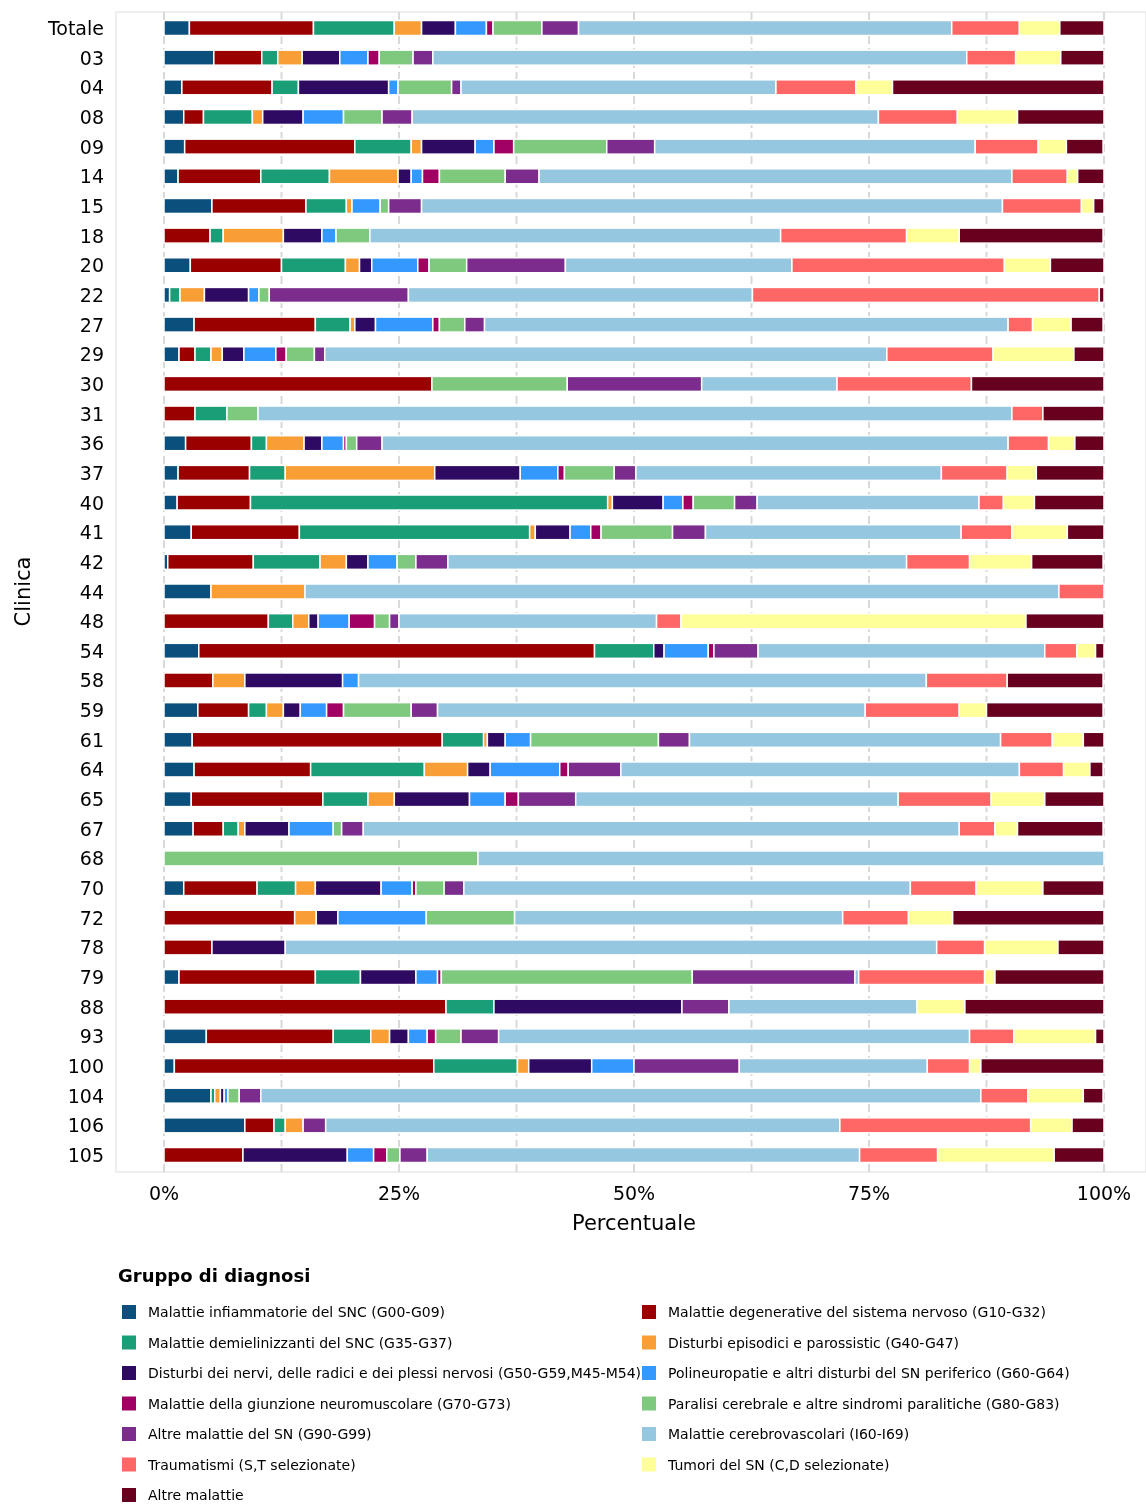 The width and height of the screenshot is (1146, 1510). Describe the element at coordinates (814, 1342) in the screenshot. I see `legend-label: Disturbi episodici e parossistic (G40-G47)` at that location.